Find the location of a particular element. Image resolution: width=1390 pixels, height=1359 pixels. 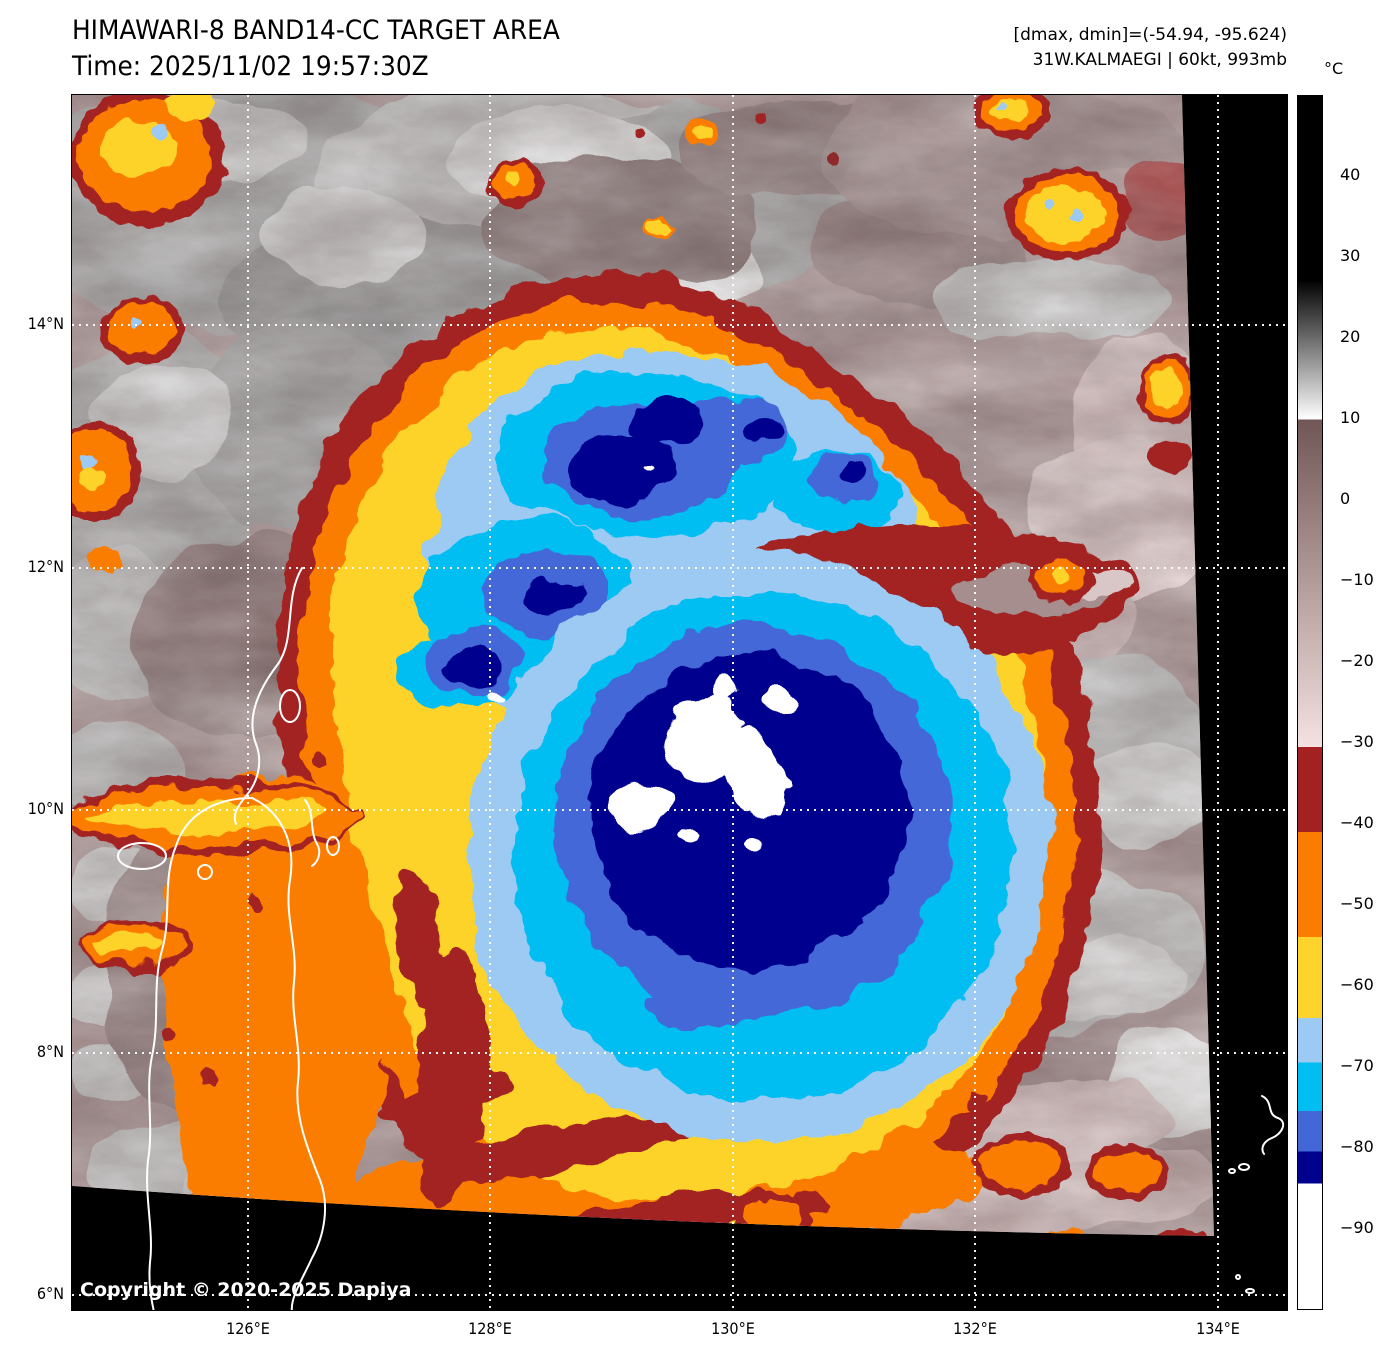

timestamp: Time: 2025/11/02 19:57:30Z is located at coordinates (250, 66).